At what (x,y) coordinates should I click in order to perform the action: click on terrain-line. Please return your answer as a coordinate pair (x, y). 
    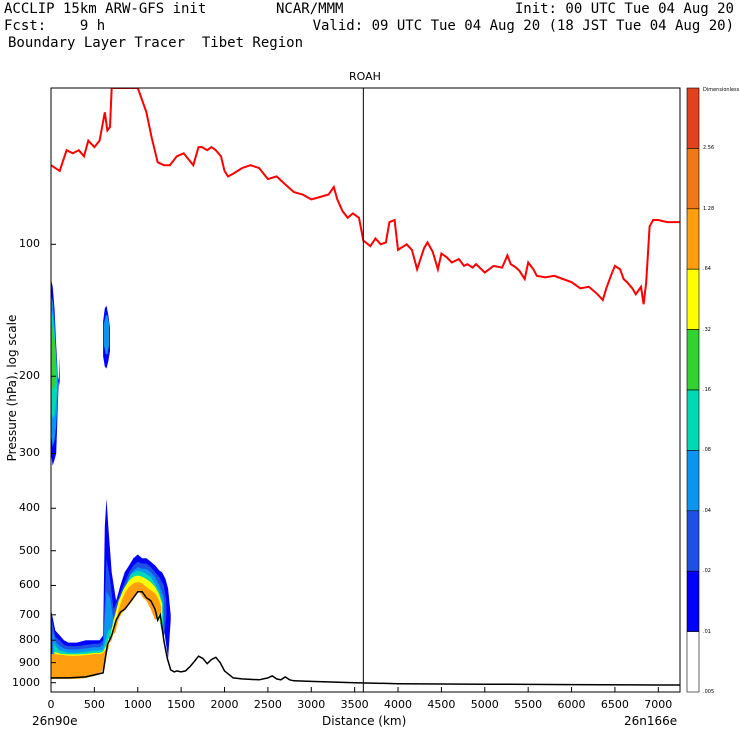
    Looking at the image, I should click on (365, 638).